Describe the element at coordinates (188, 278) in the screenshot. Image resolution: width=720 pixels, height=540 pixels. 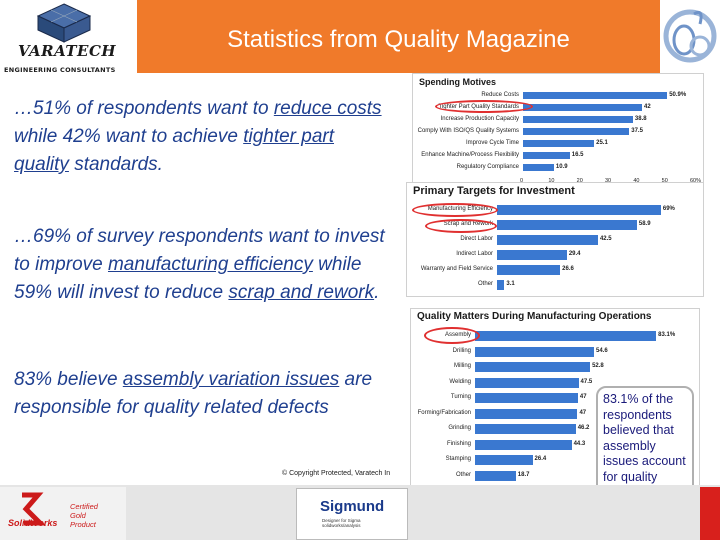
I see `text-segment: while 59% will invest to reduce` at that location.